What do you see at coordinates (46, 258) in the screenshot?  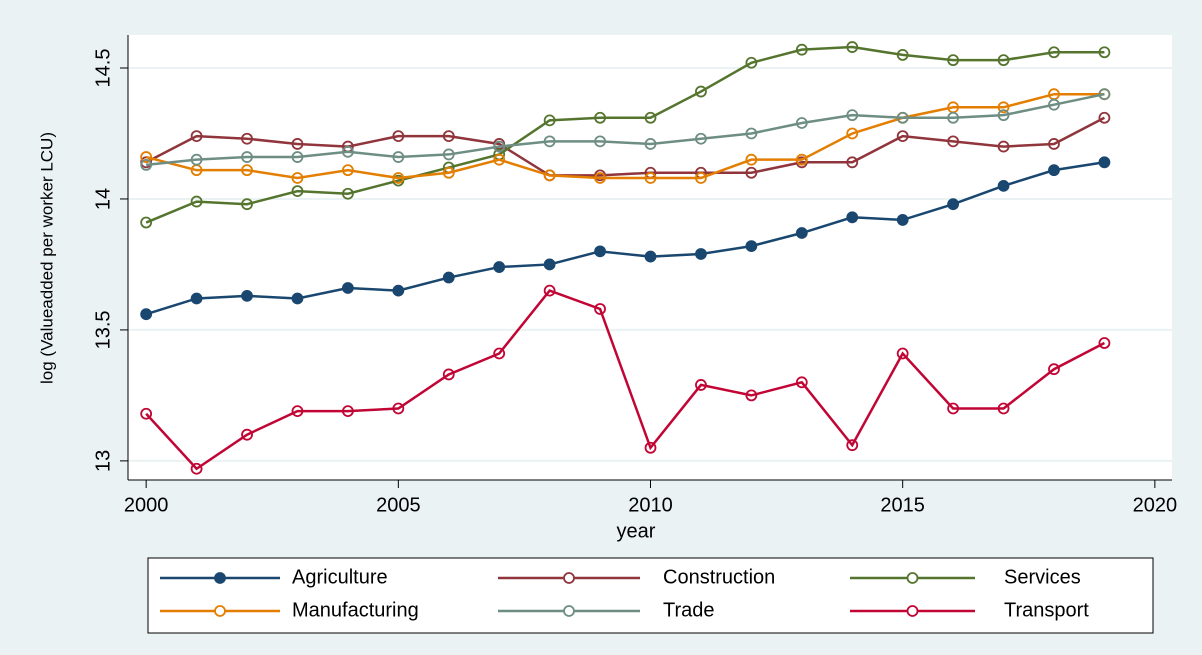 I see `y-axis-title: log (Valueadded per worker LCU)` at bounding box center [46, 258].